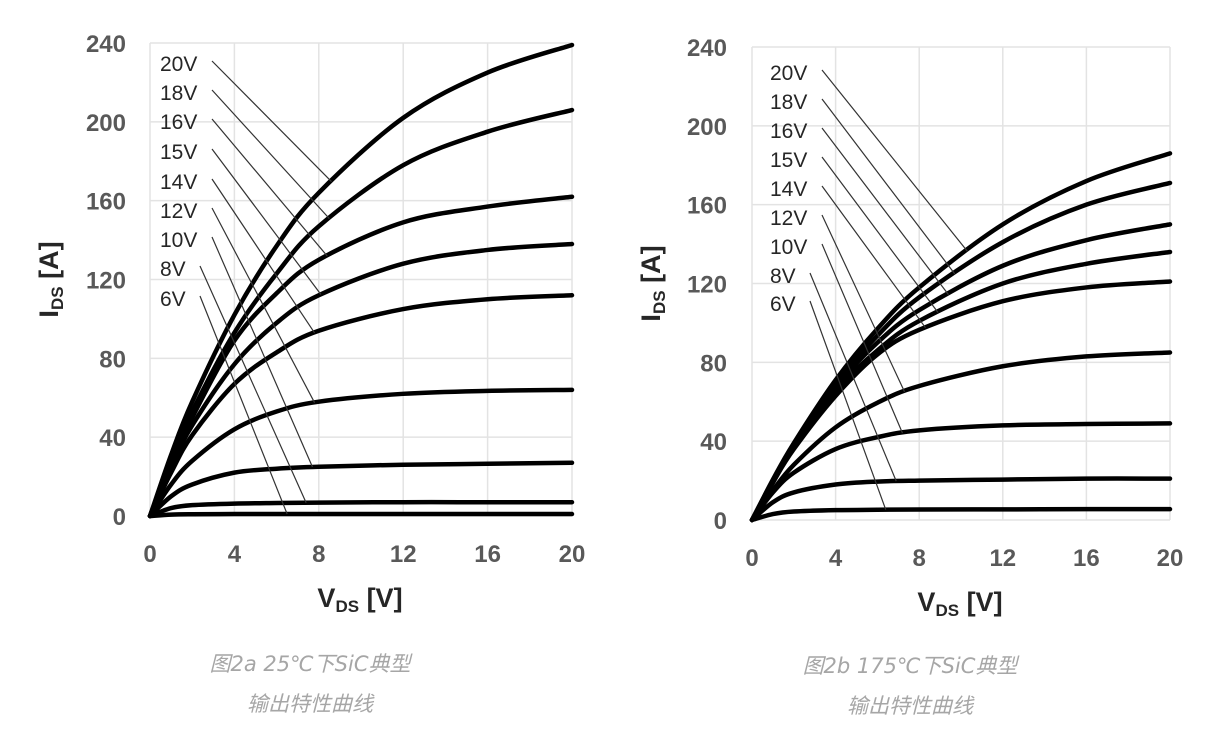  Describe the element at coordinates (310, 664) in the screenshot. I see `caption-left-line1: 图2a 25℃下SiC典型` at that location.